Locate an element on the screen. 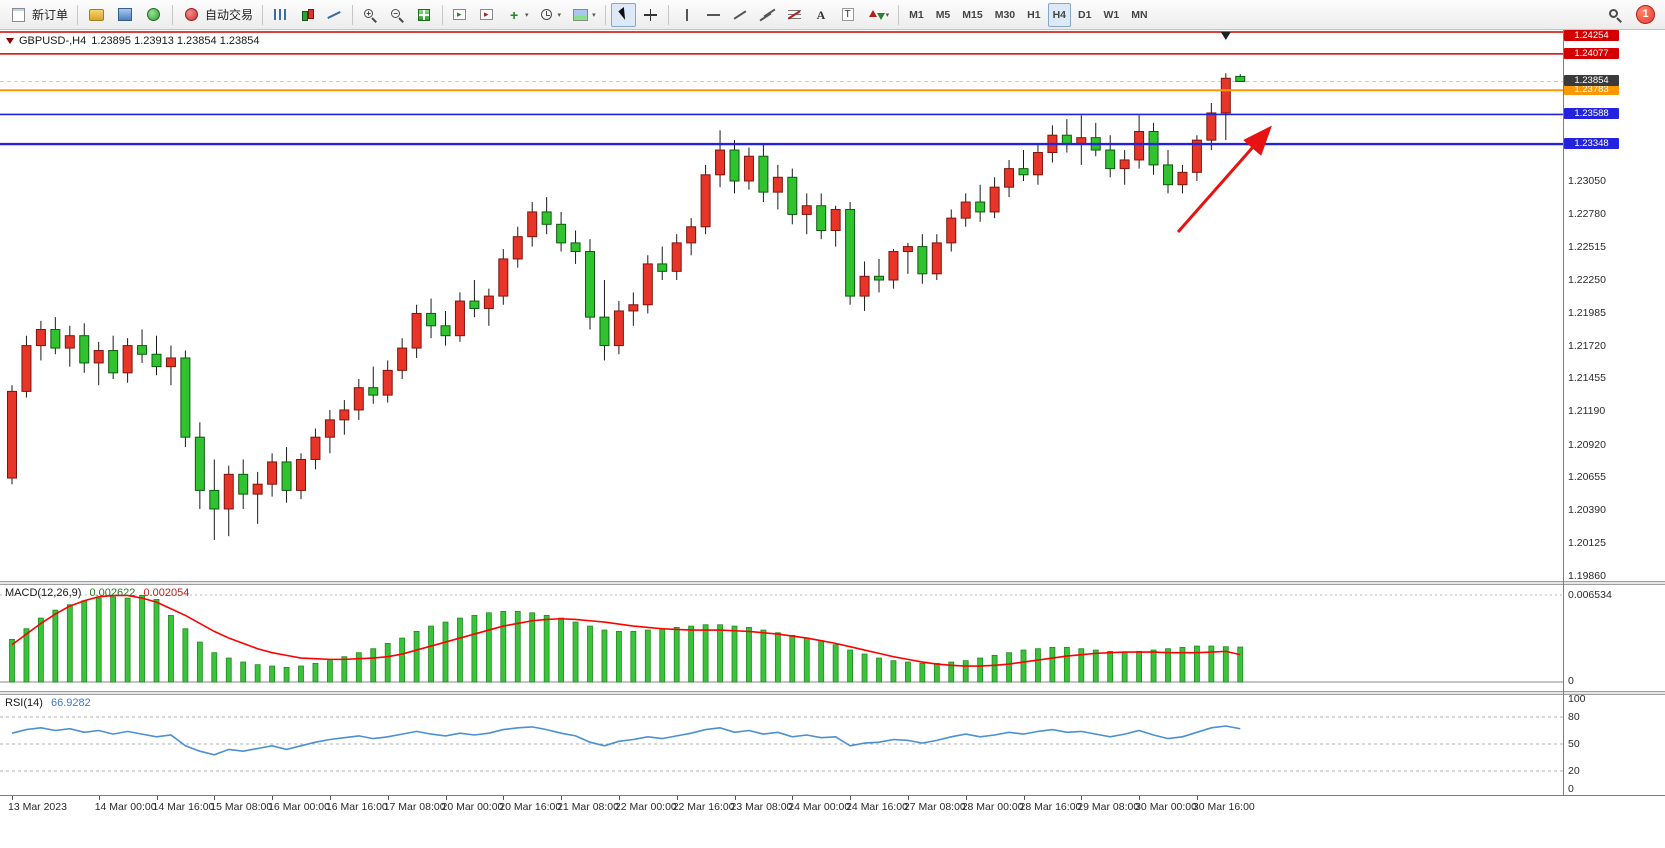 This screenshot has height=848, width=1665. new-order-button: 新订单 is located at coordinates (38, 15).